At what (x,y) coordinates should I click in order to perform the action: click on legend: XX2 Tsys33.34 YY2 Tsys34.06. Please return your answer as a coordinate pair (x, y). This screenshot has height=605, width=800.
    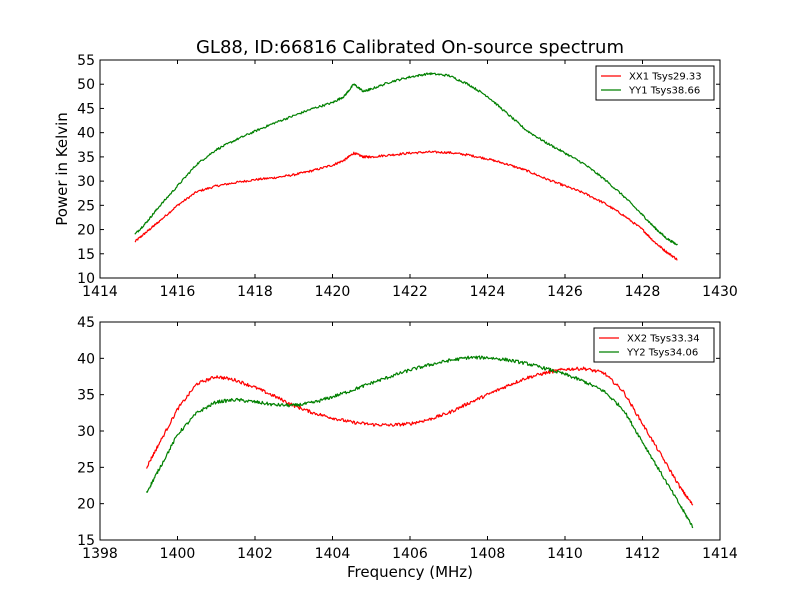
    Looking at the image, I should click on (654, 345).